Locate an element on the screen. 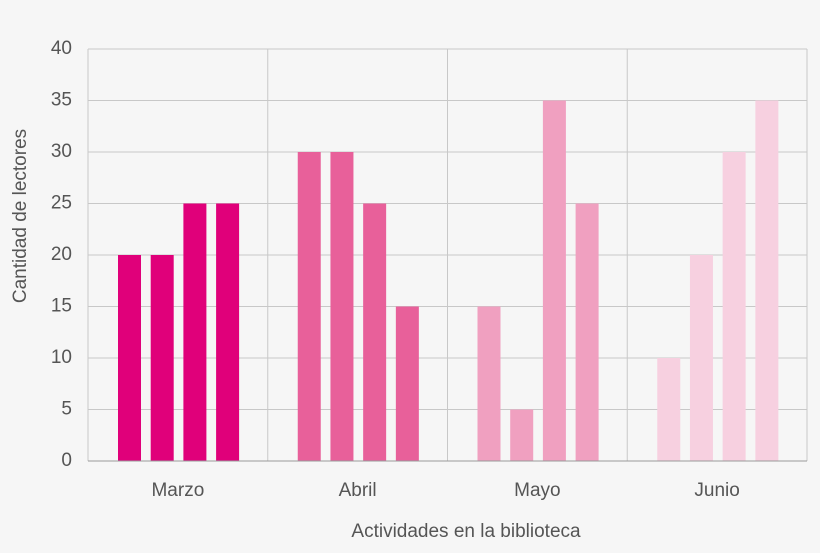  x-tick-label: Abril is located at coordinates (358, 490).